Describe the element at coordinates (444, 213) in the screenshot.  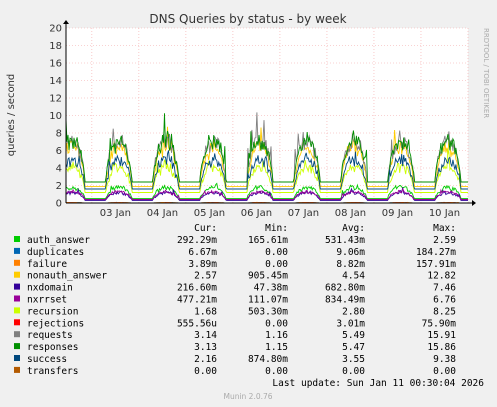
I see `x-tick-label: 10 Jan` at that location.